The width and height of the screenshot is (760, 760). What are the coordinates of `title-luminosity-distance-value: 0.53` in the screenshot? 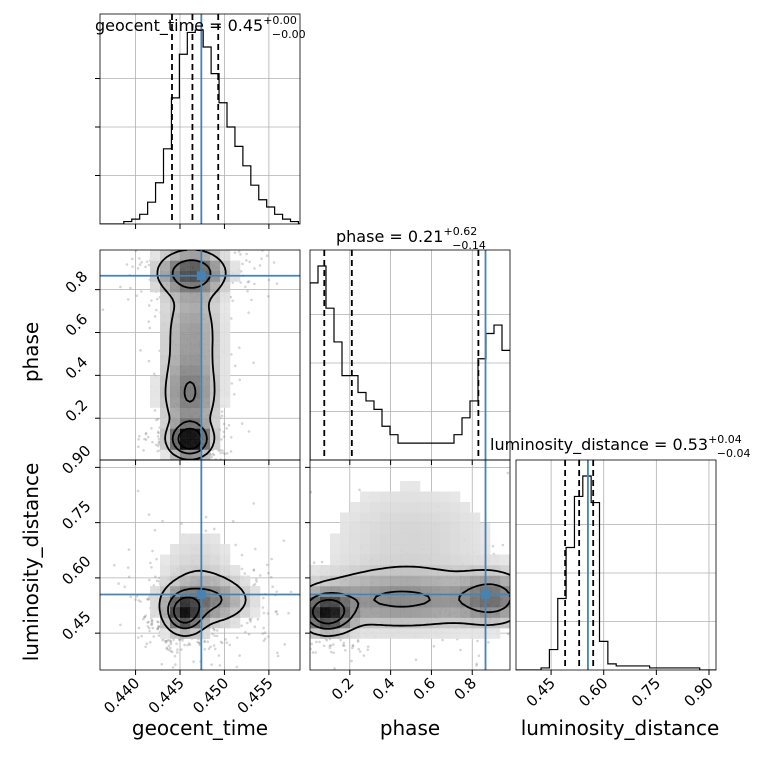 It's located at (690, 444).